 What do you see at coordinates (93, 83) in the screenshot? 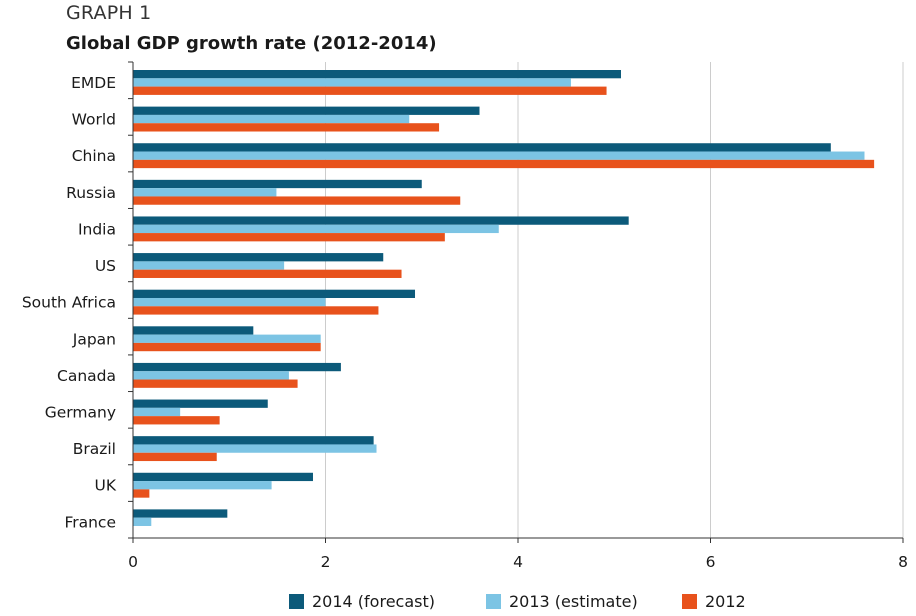
I see `category-label: EMDE` at bounding box center [93, 83].